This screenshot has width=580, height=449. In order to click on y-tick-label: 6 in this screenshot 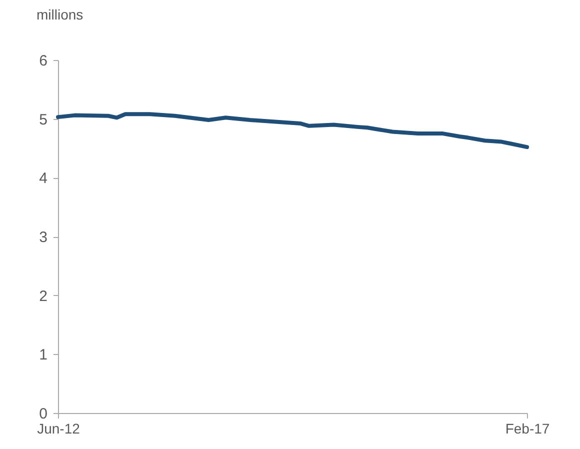, I will do `click(43, 61)`.